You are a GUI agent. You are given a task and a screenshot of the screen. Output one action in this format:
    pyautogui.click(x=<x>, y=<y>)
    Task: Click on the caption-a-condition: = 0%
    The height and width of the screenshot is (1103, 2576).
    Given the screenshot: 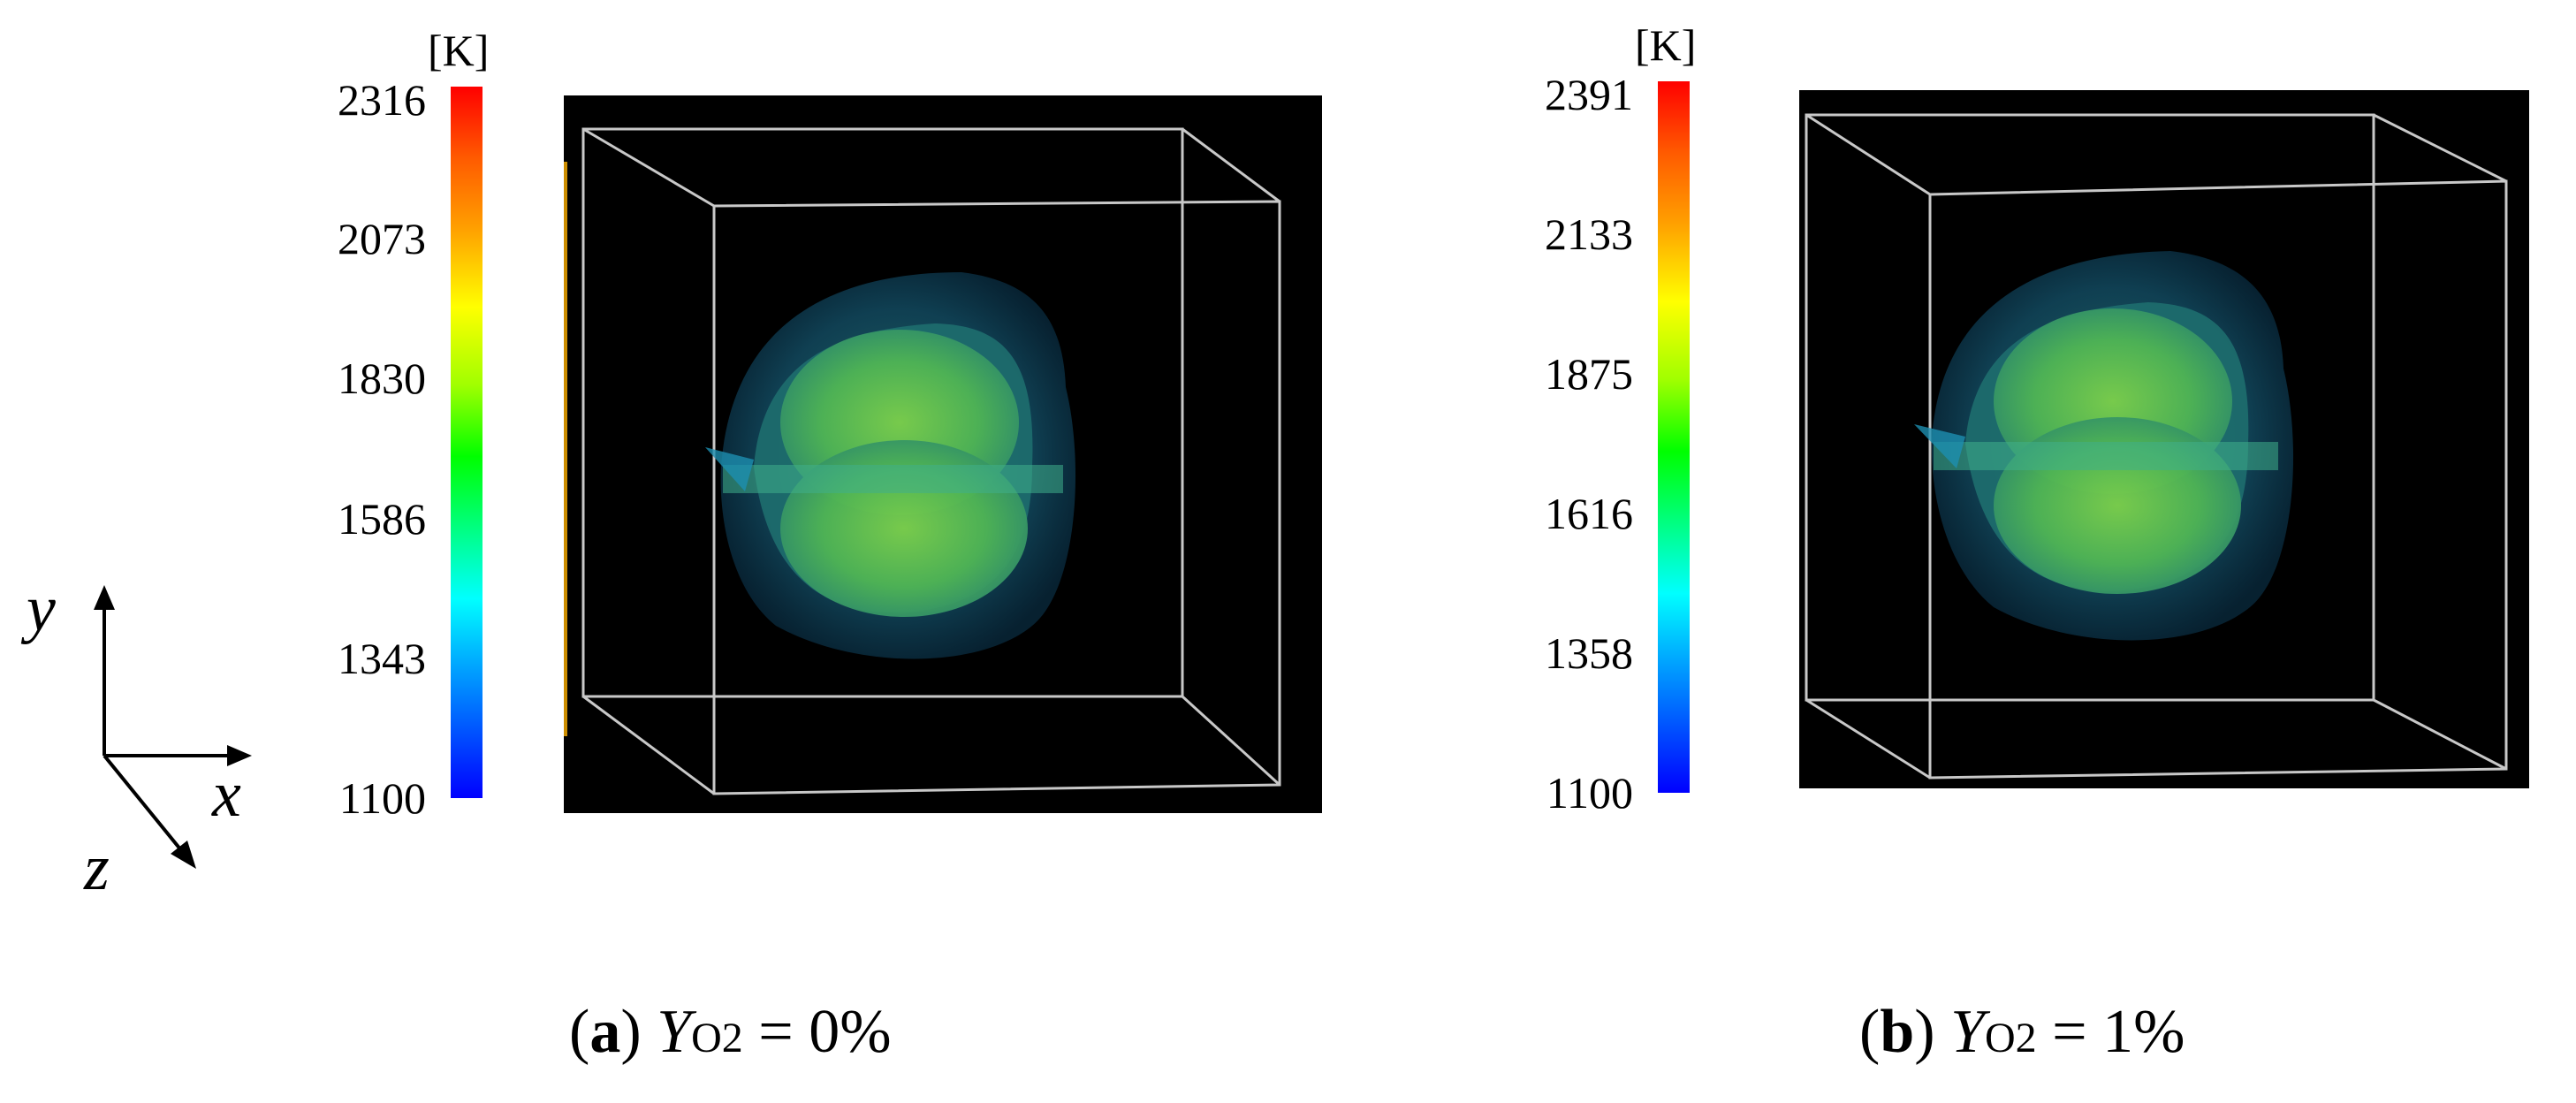 What is the action you would take?
    pyautogui.click(x=817, y=1032)
    